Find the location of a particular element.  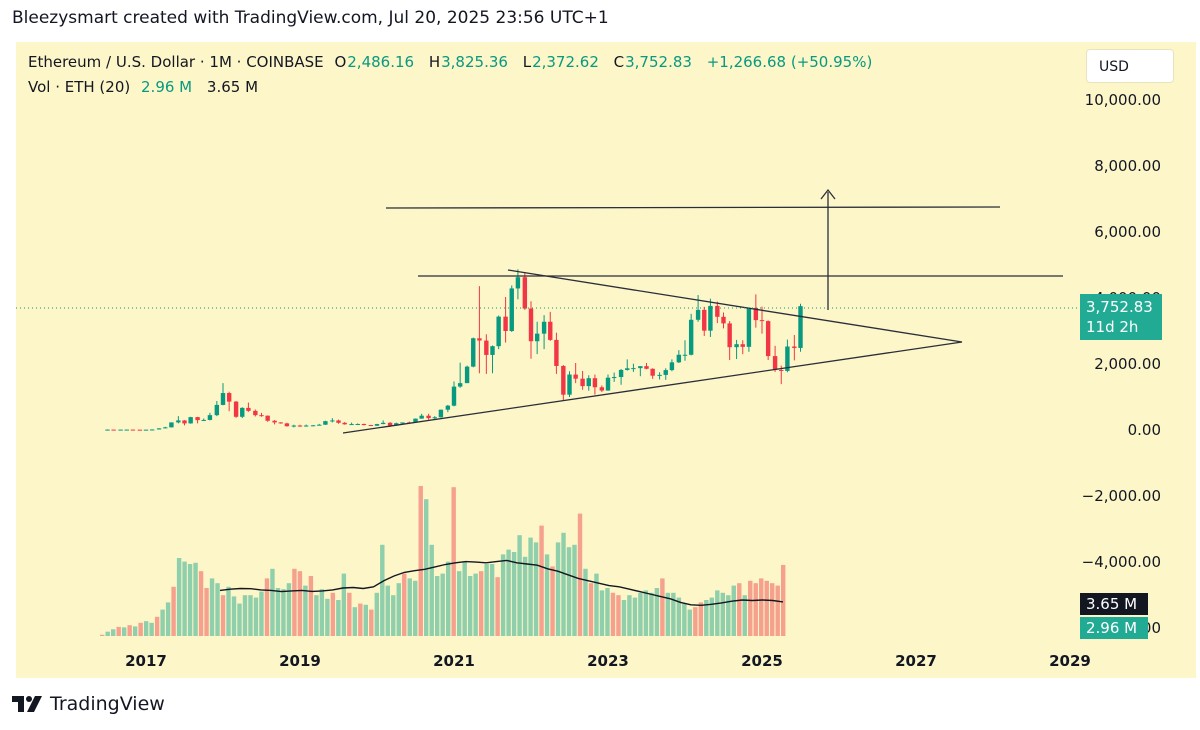

legend-symbol: Ethereum / U.S. Dollar · 1M · COINBASE is located at coordinates (176, 62).